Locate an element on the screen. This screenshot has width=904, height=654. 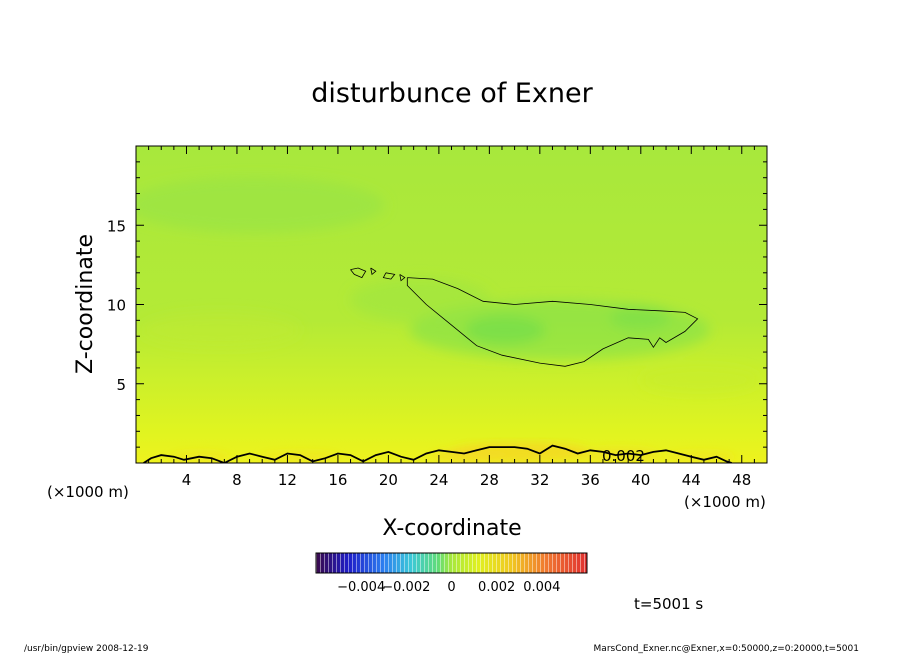
x-axis-label: X-coordinate is located at coordinates (451, 528).